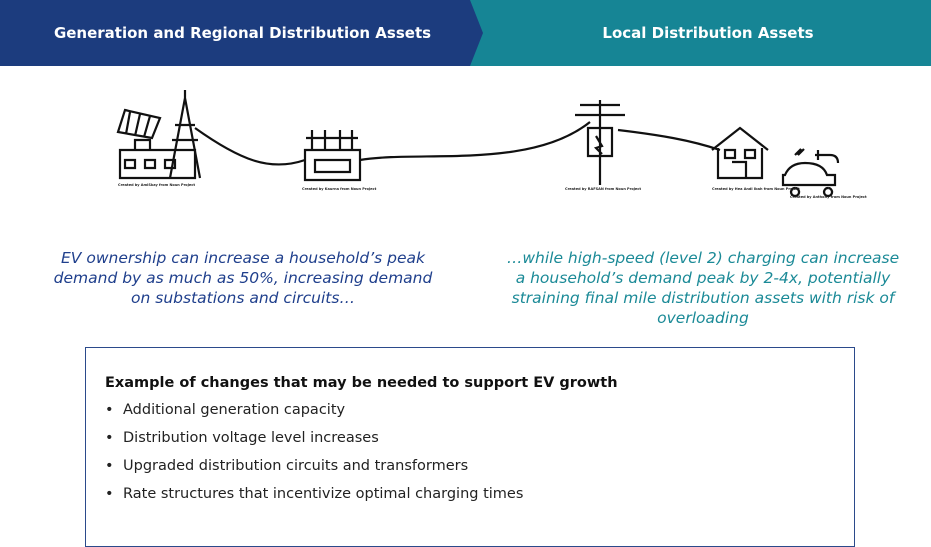 The image size is (931, 547). I want to click on header-left-bg, so click(241, 33).